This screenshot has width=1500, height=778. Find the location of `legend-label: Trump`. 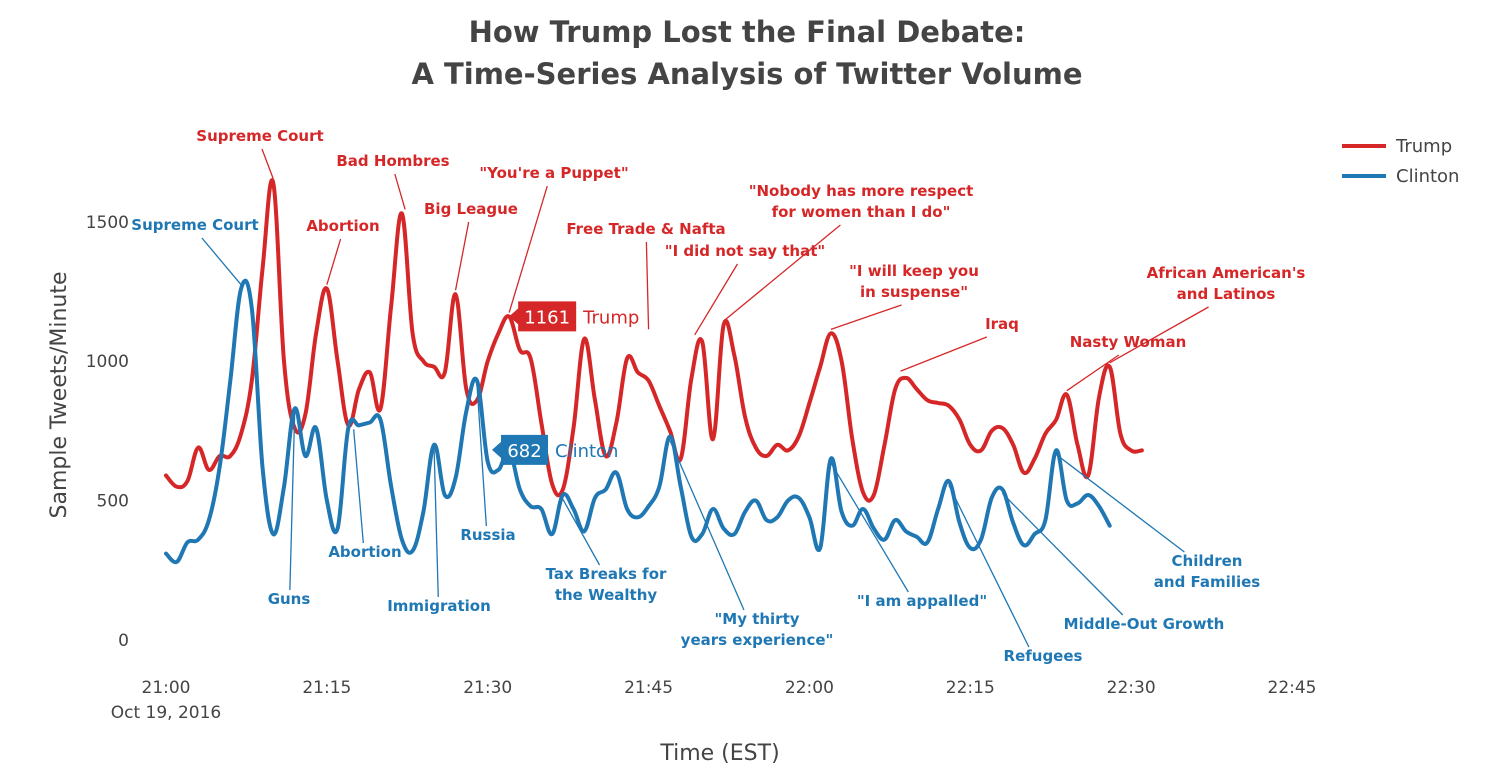

legend-label: Trump is located at coordinates (1423, 146).